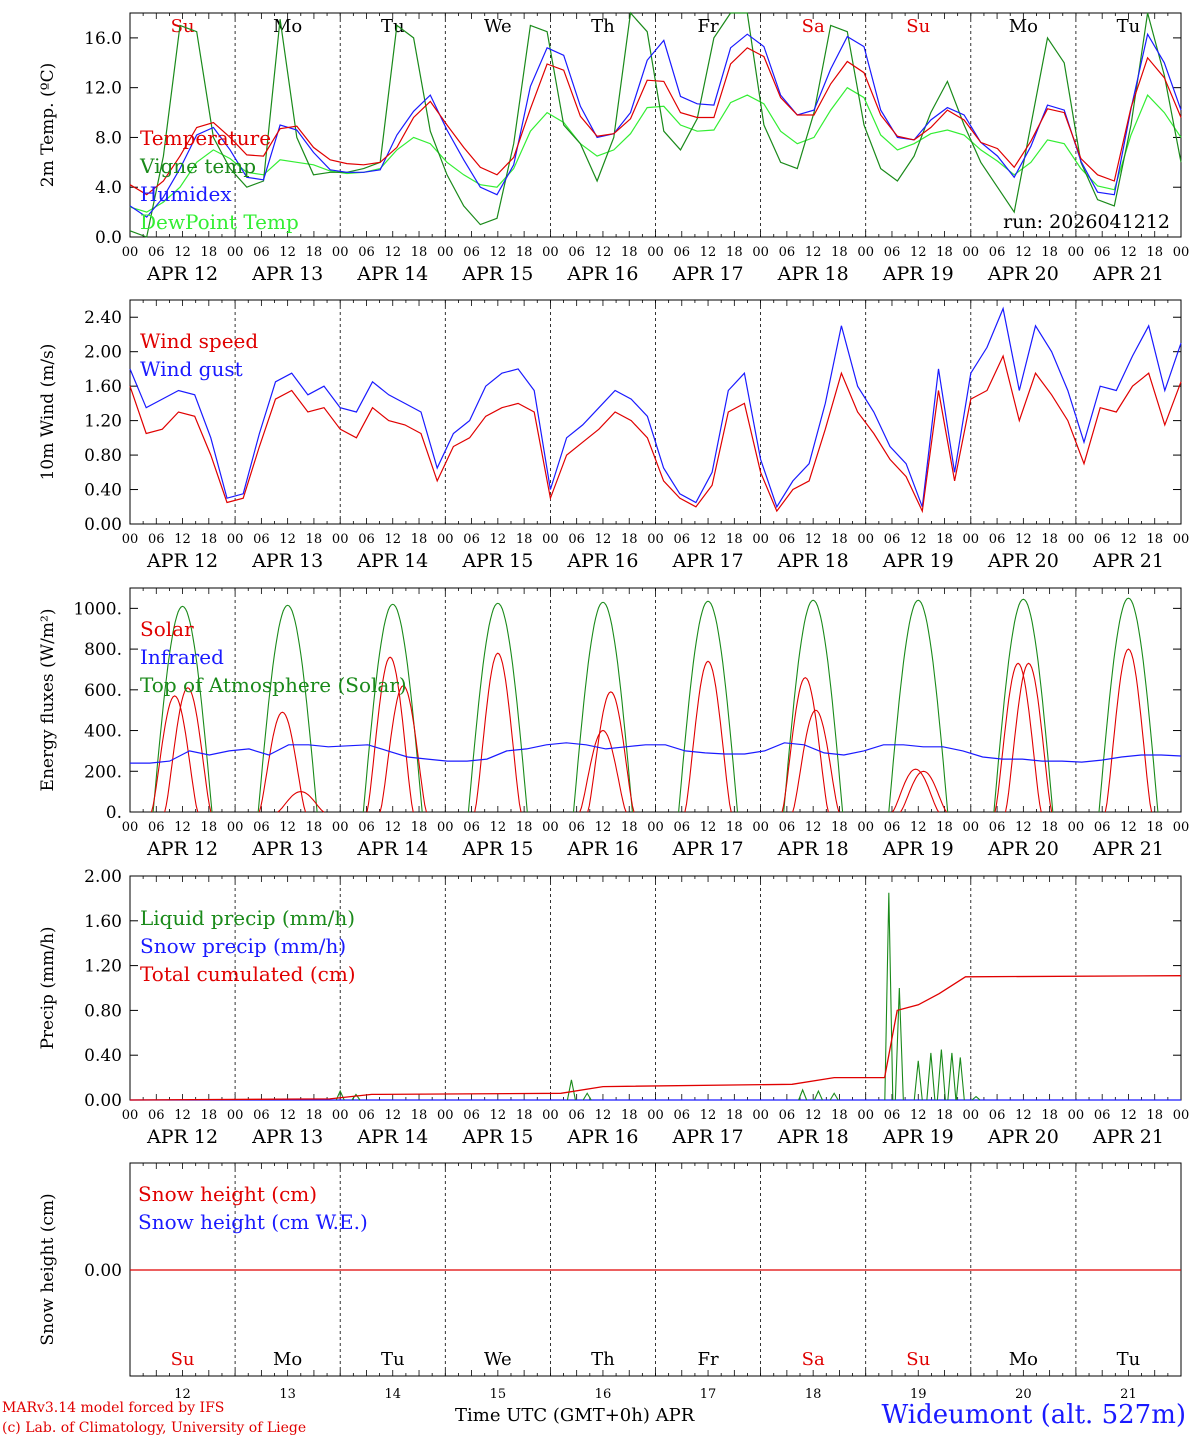  Describe the element at coordinates (103, 39) in the screenshot. I see `y-tick-label: 16.0` at that location.